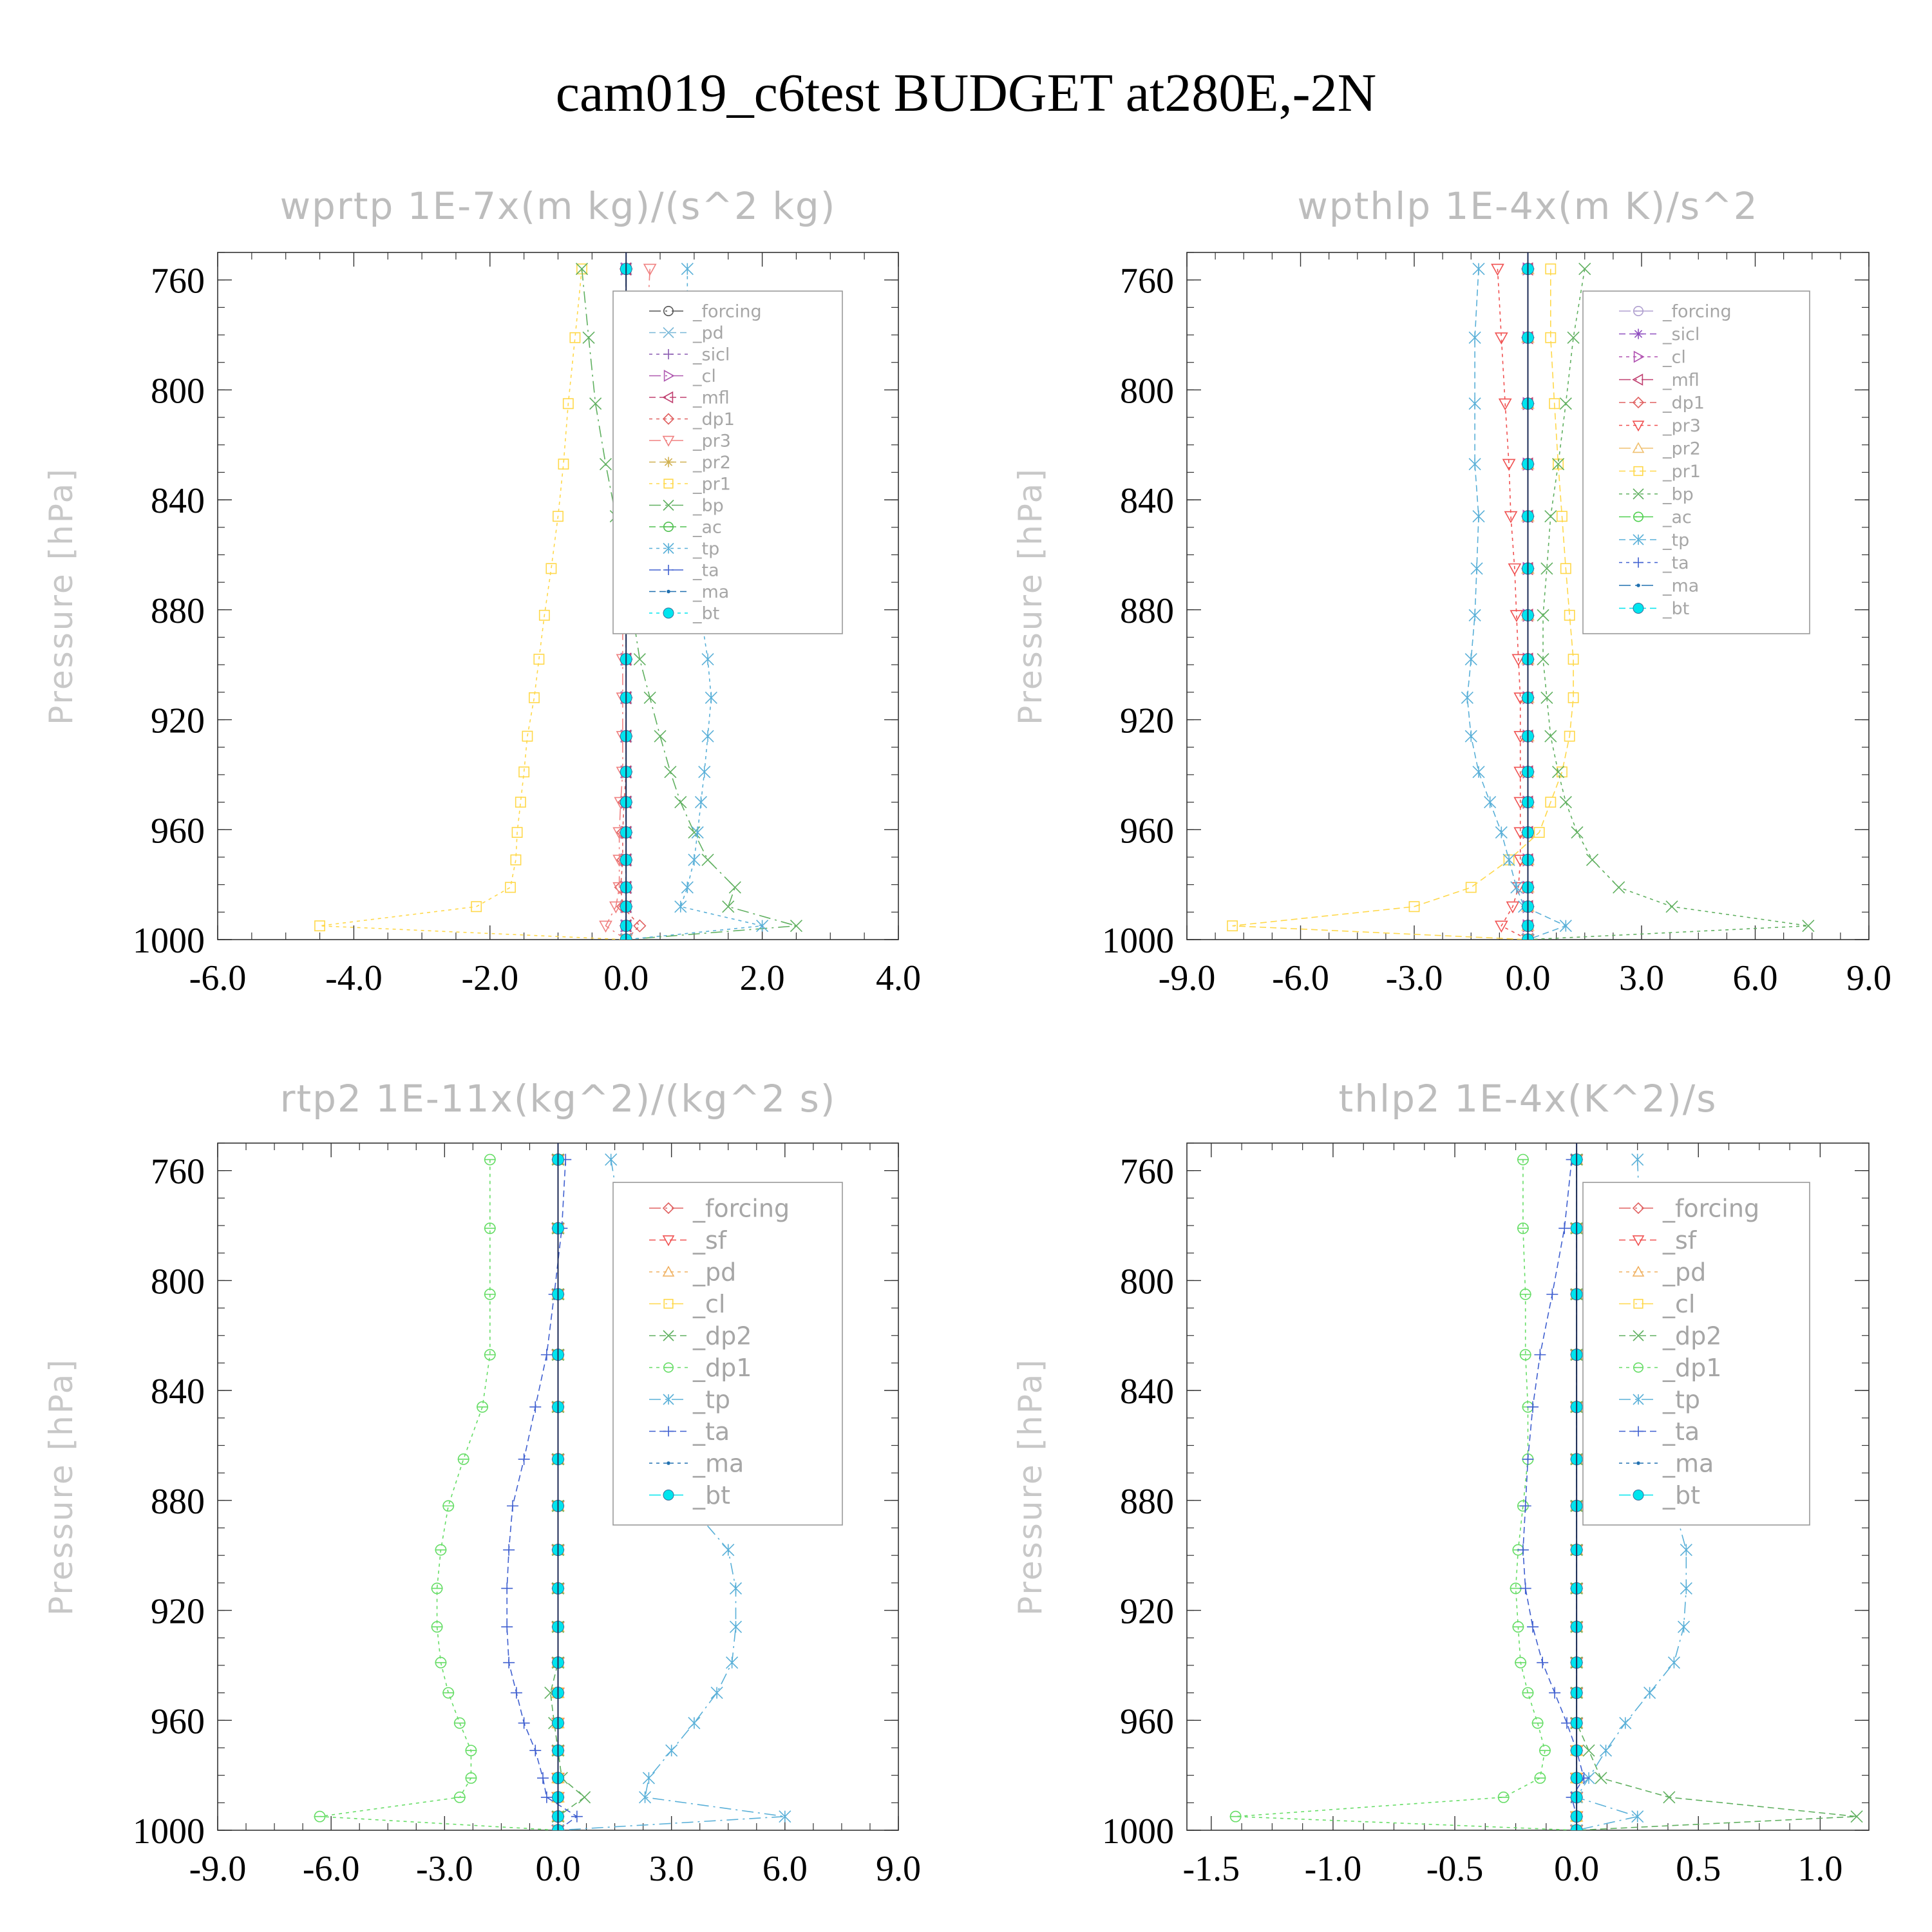  Describe the element at coordinates (1147, 611) in the screenshot. I see `y-tick-label: 880` at that location.